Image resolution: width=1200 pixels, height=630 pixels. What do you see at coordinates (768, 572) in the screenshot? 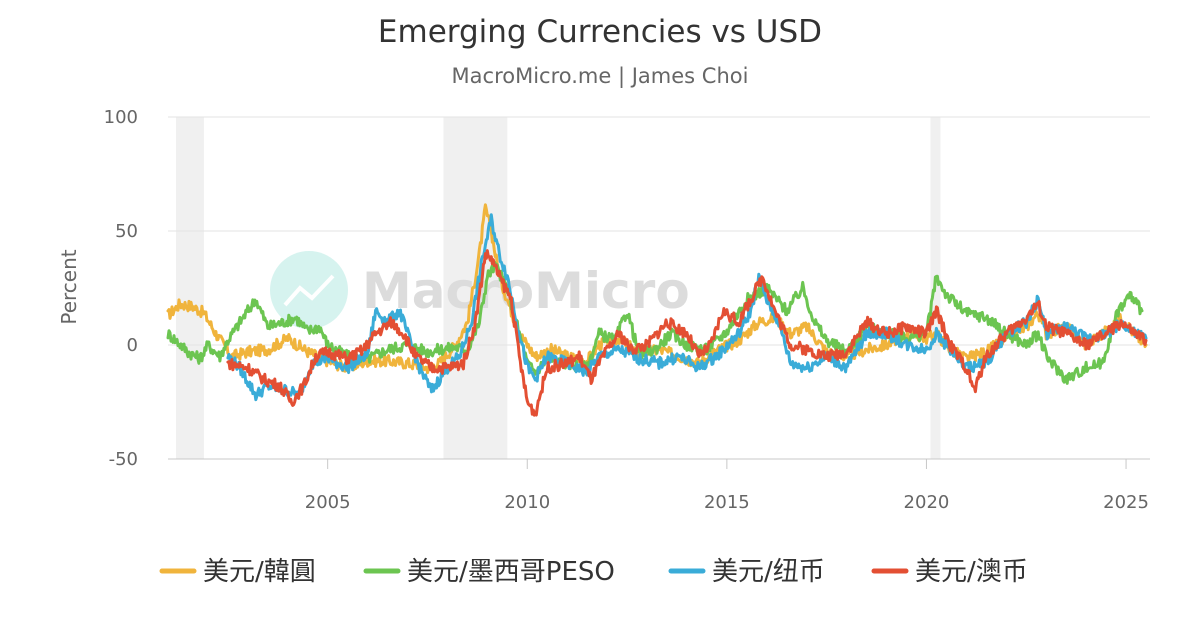
I see `legend-label: 美元/纽币` at bounding box center [768, 572].